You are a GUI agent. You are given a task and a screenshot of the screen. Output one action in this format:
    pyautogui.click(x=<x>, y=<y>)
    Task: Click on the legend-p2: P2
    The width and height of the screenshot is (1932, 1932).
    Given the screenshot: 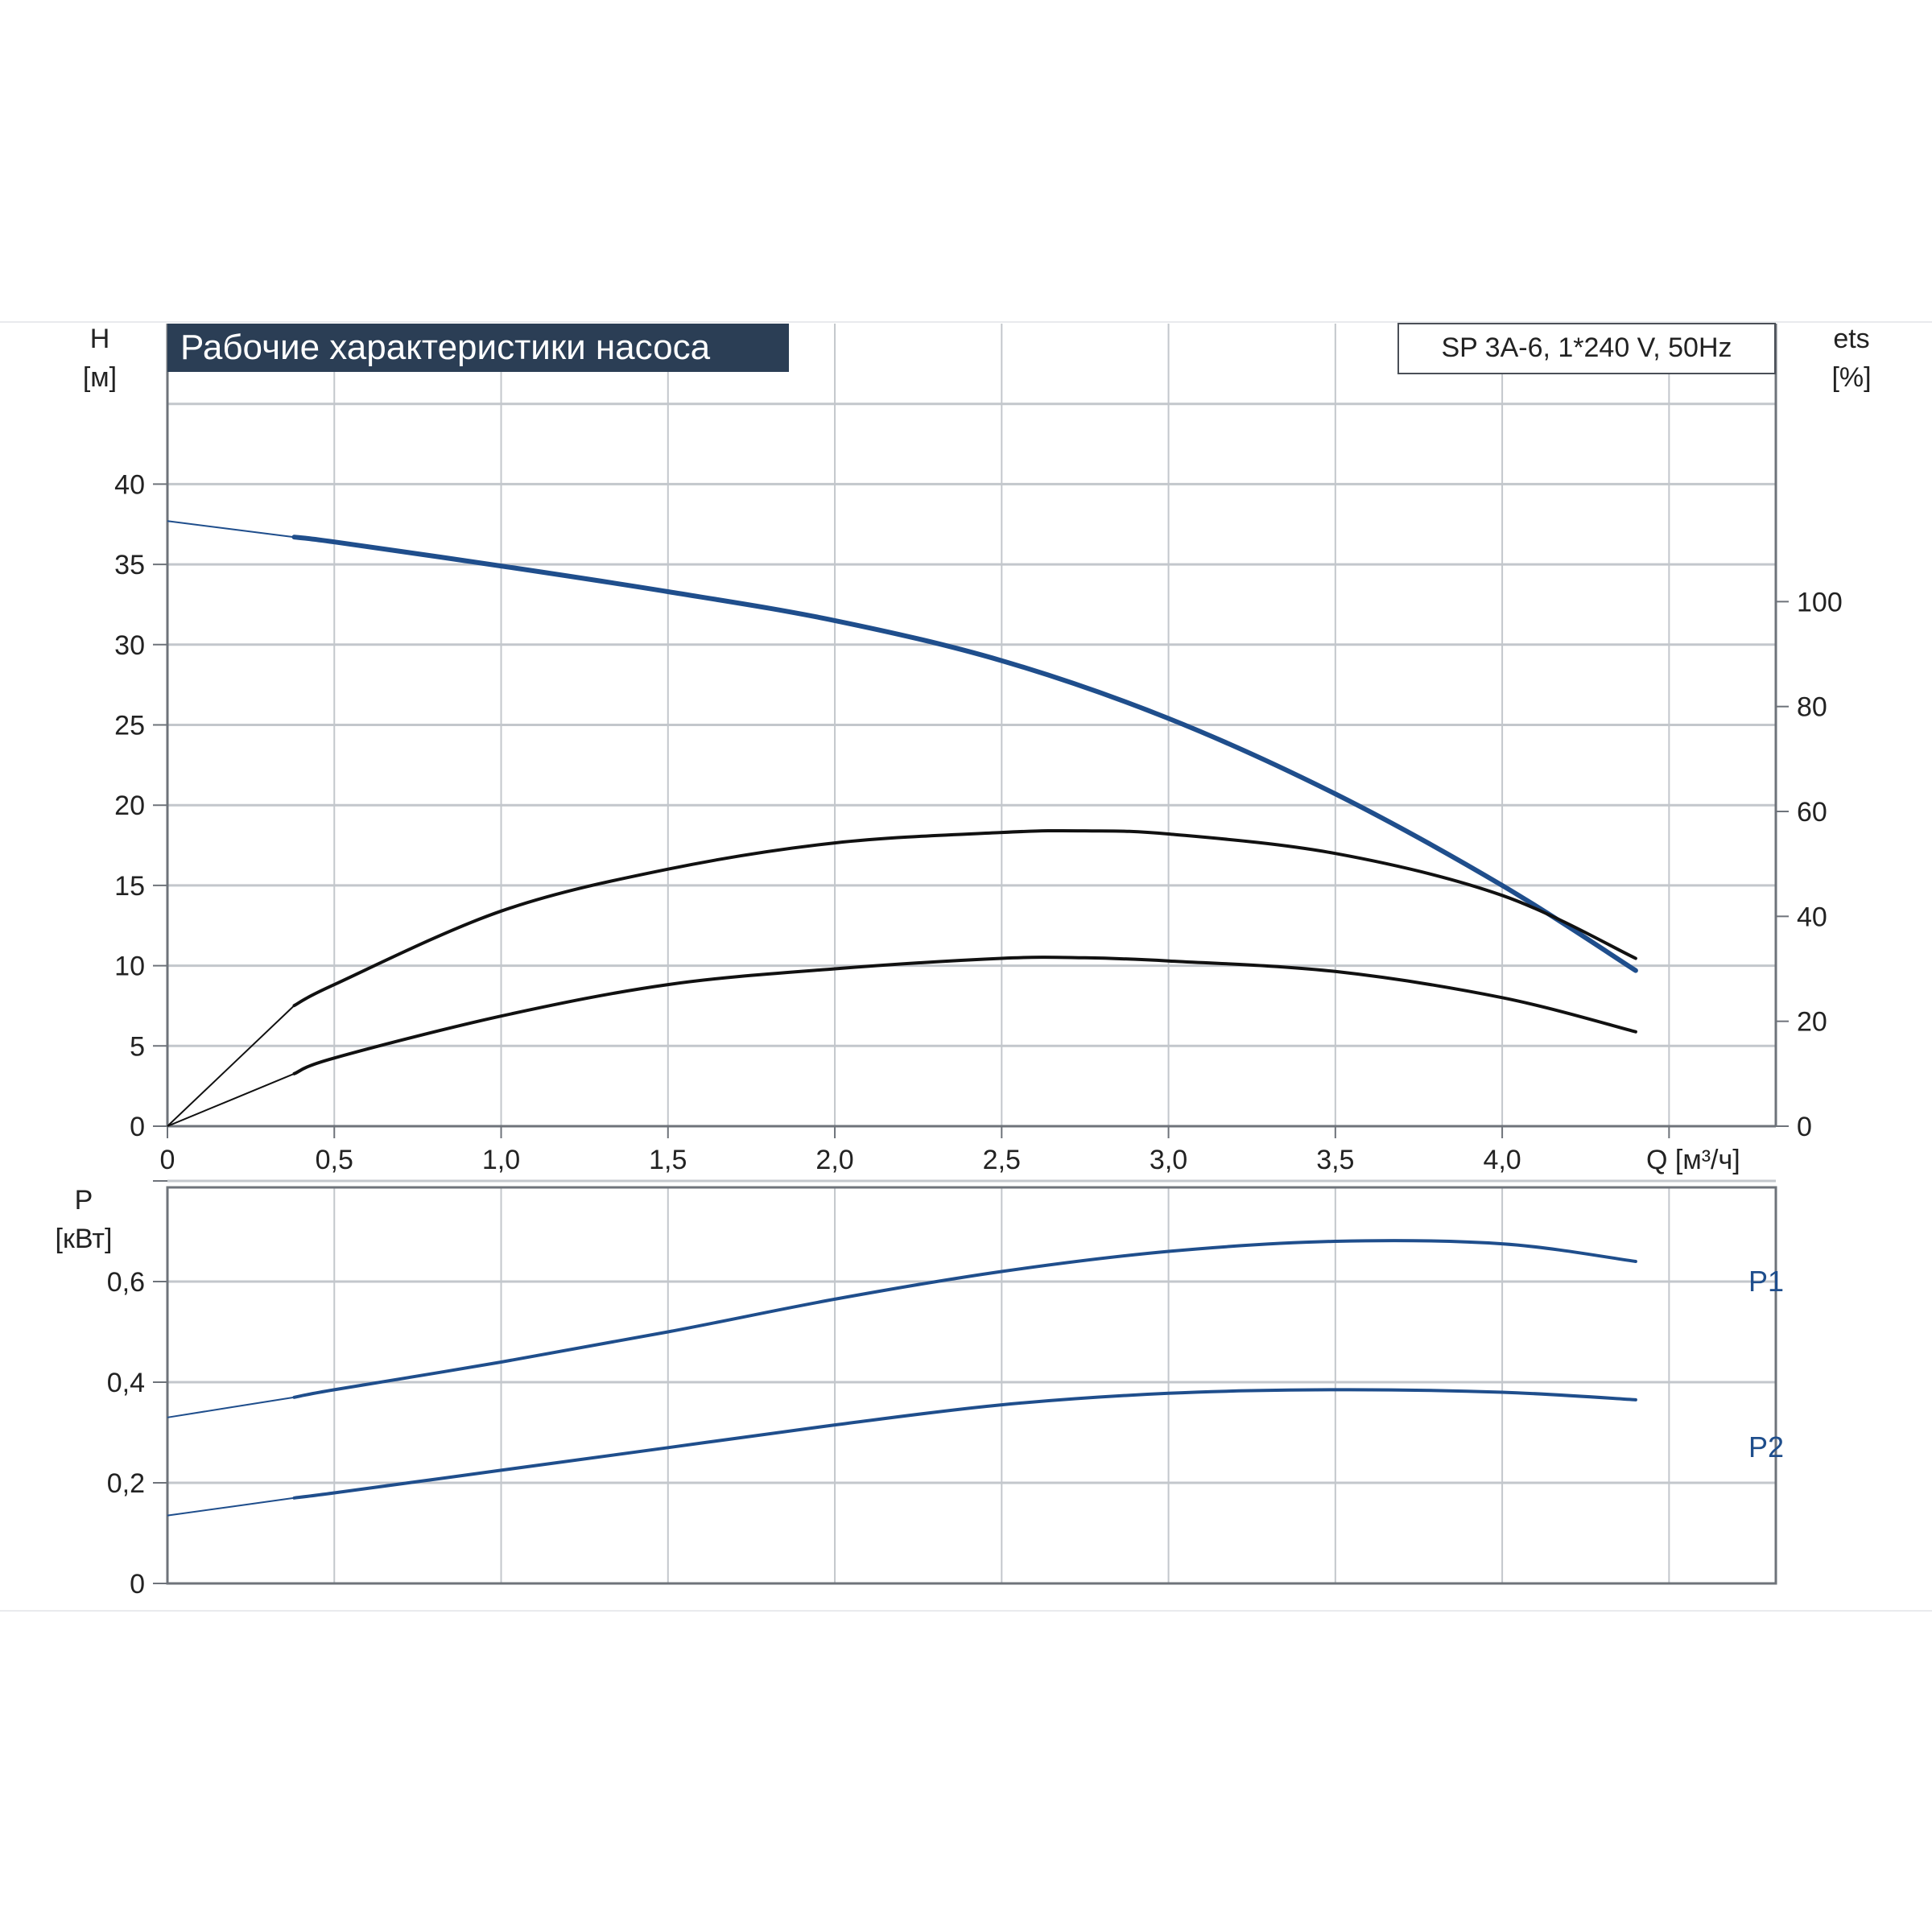 What is the action you would take?
    pyautogui.click(x=1766, y=1446)
    